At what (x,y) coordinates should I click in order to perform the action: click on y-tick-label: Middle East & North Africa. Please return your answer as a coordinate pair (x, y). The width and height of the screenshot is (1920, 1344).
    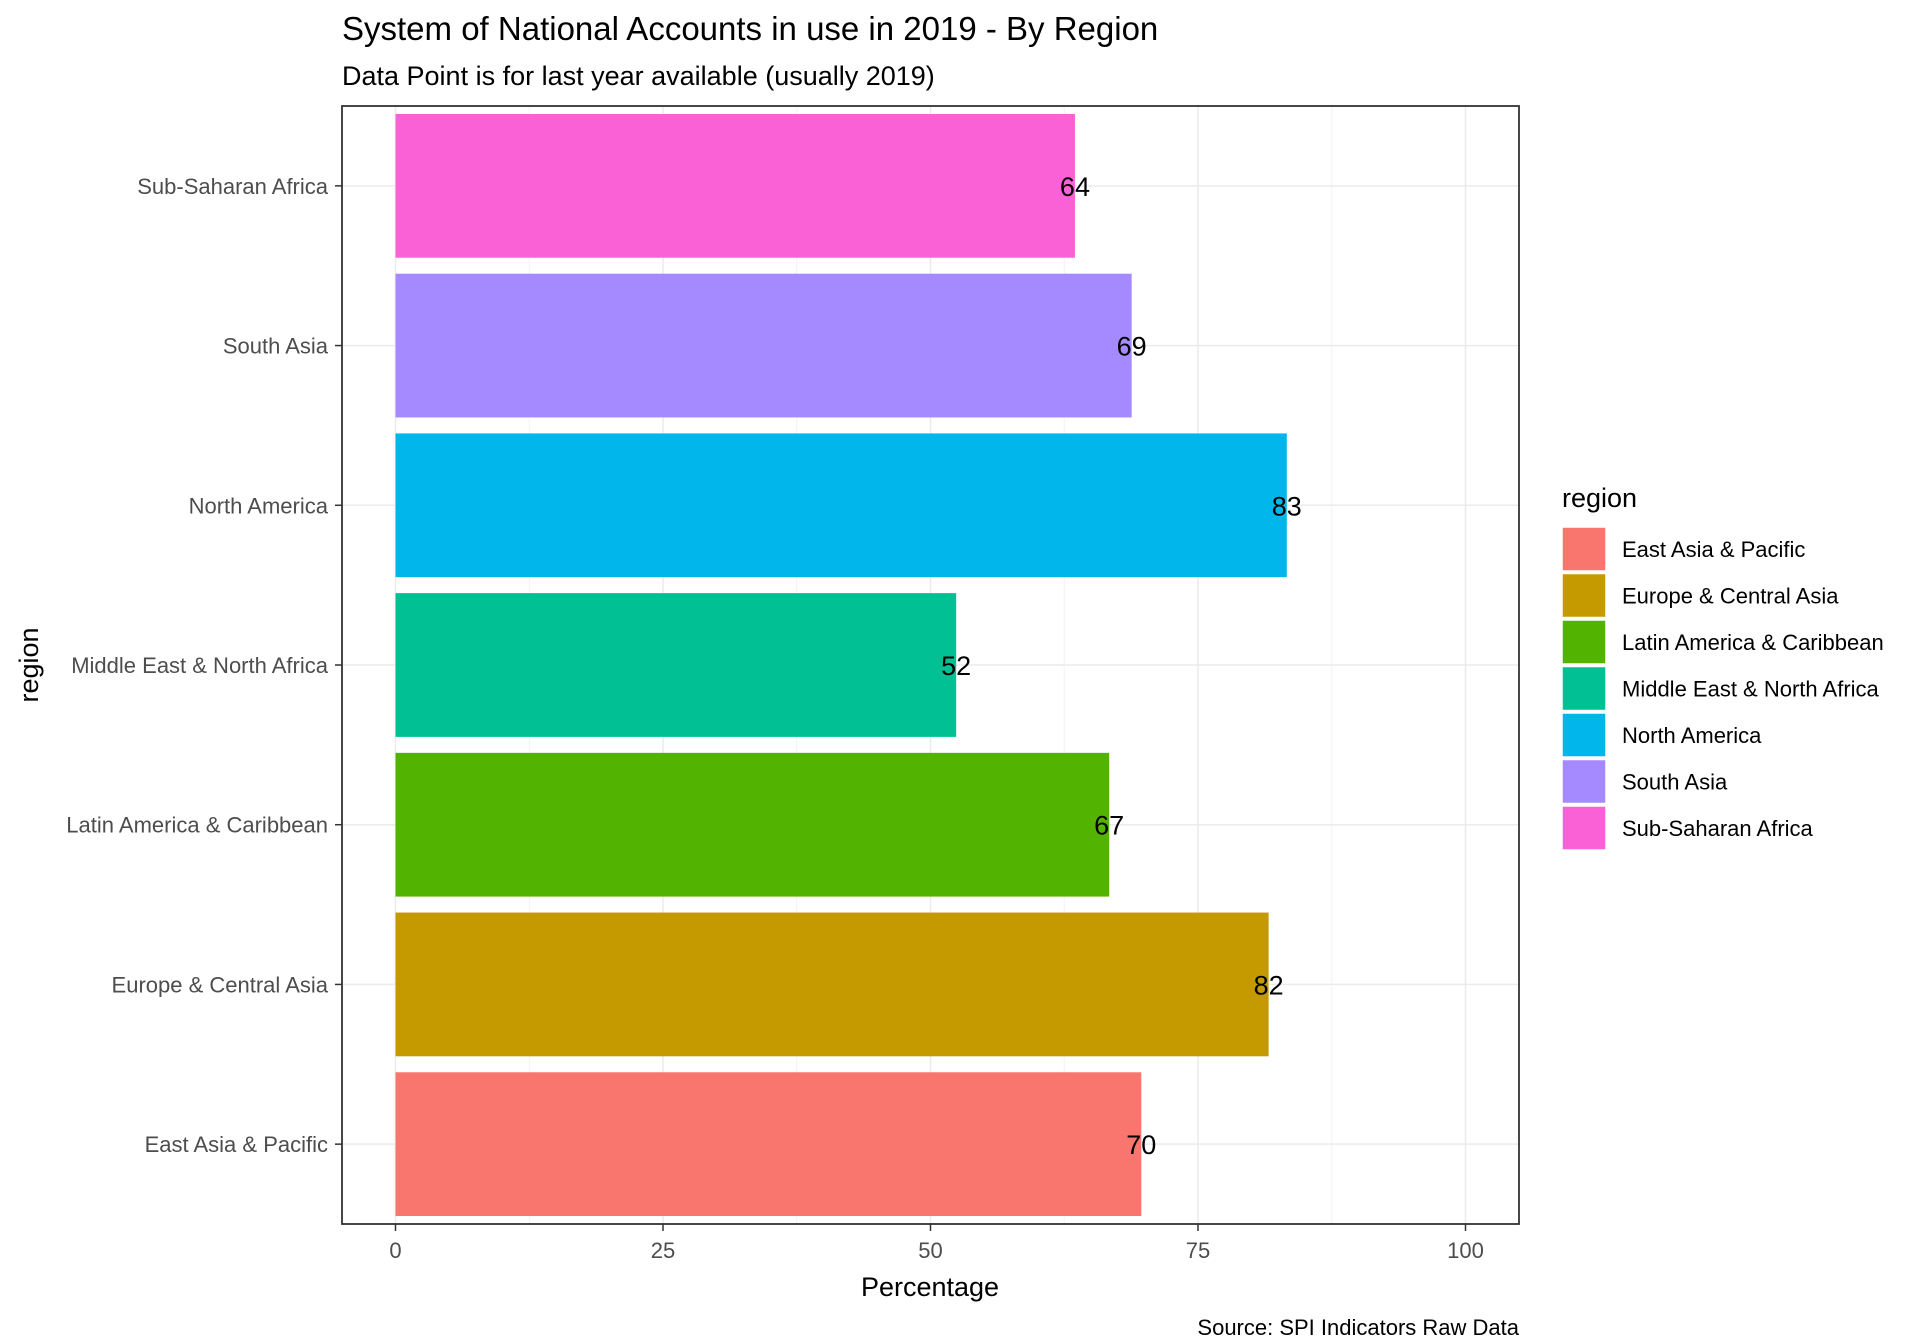
    Looking at the image, I should click on (200, 665).